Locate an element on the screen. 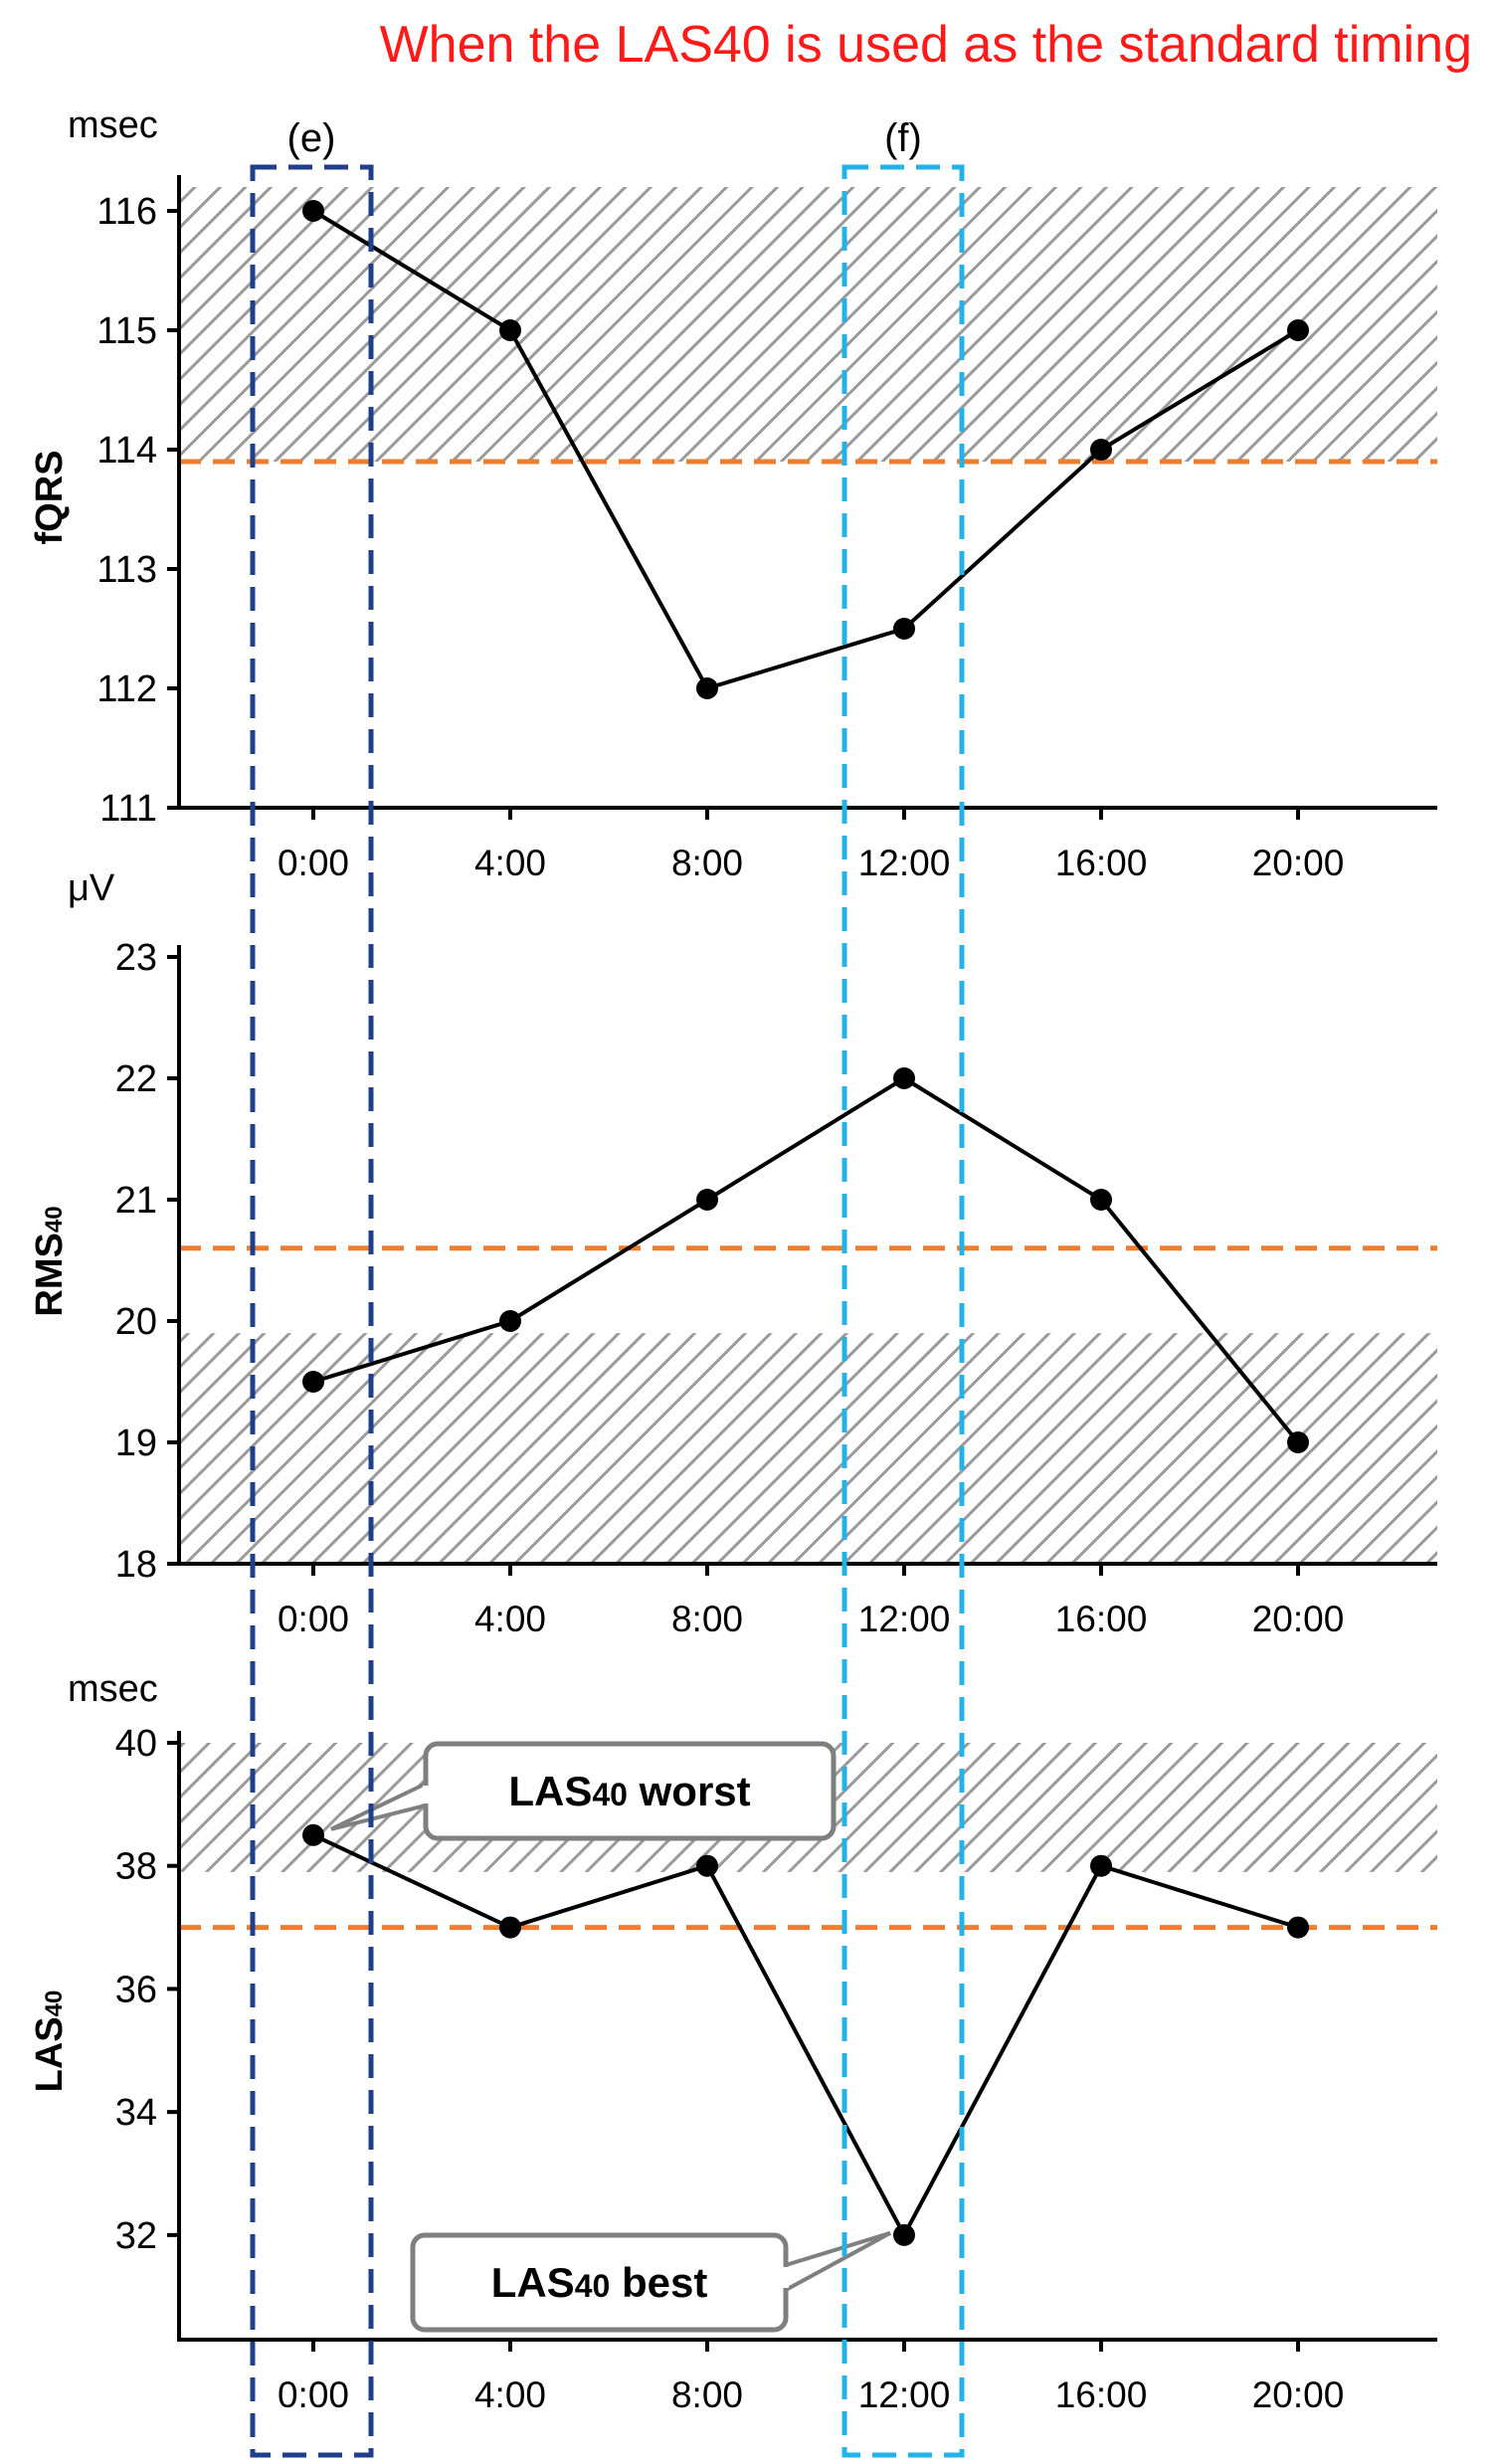 The height and width of the screenshot is (2464, 1494). y-tick-label: 22 is located at coordinates (136, 1079).